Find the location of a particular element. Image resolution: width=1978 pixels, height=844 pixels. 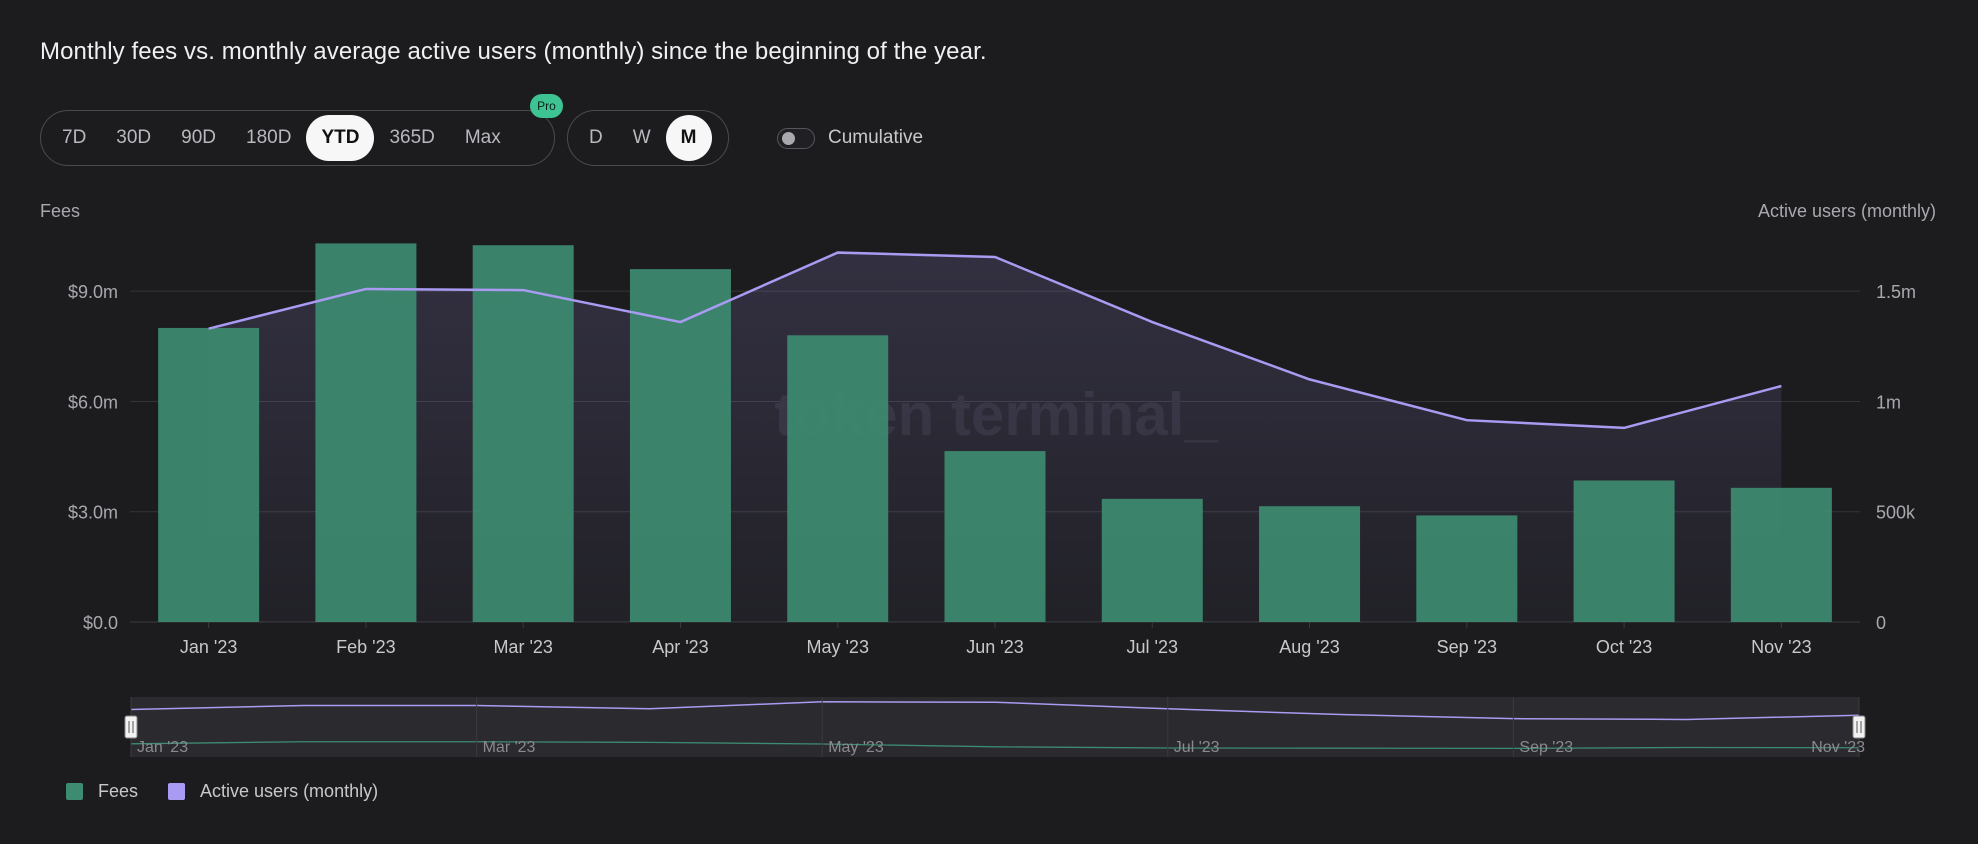

left-tick-label: $9.0m is located at coordinates (93, 292).